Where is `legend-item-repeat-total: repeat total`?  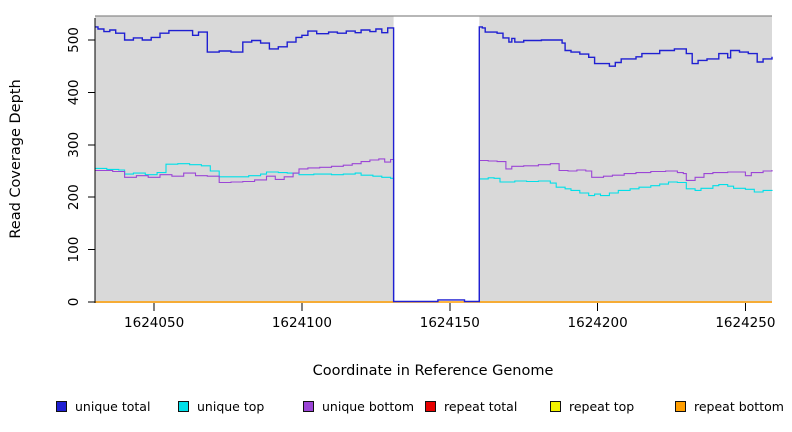 legend-item-repeat-total: repeat total is located at coordinates (471, 406).